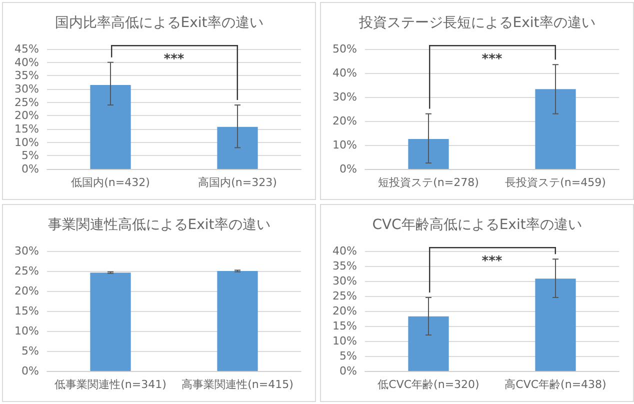  I want to click on y-tick-label: 50%, so click(344, 49).